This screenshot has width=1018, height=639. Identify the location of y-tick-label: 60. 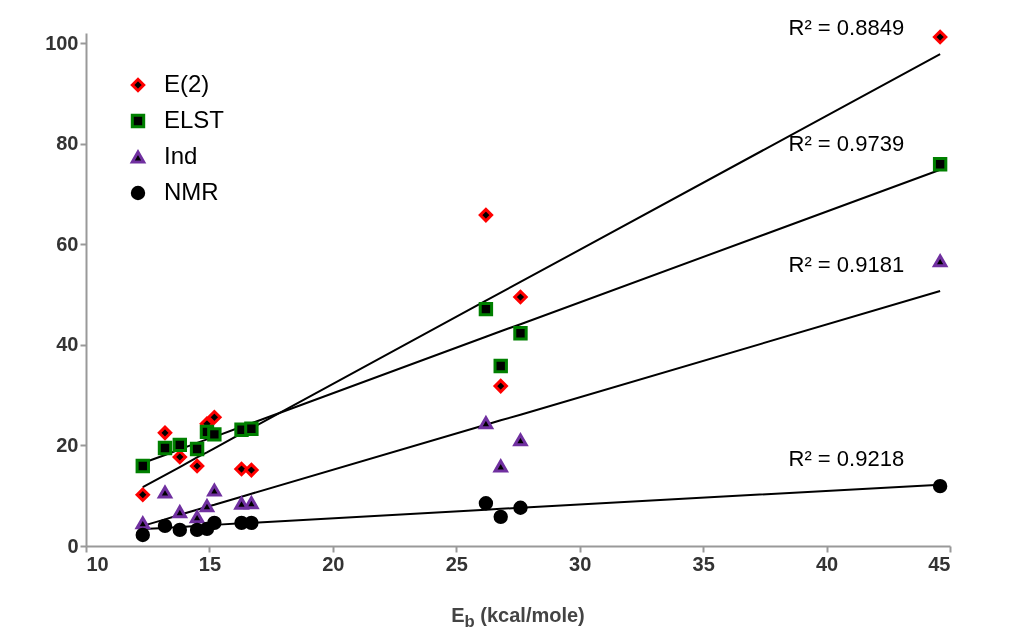
(67, 243).